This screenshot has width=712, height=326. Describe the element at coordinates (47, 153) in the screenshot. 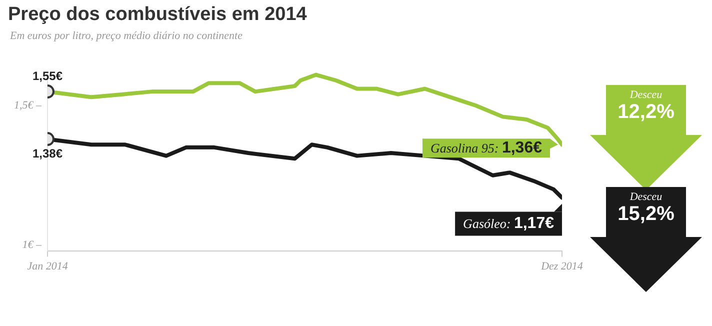

I see `data-label: 1,38€` at that location.